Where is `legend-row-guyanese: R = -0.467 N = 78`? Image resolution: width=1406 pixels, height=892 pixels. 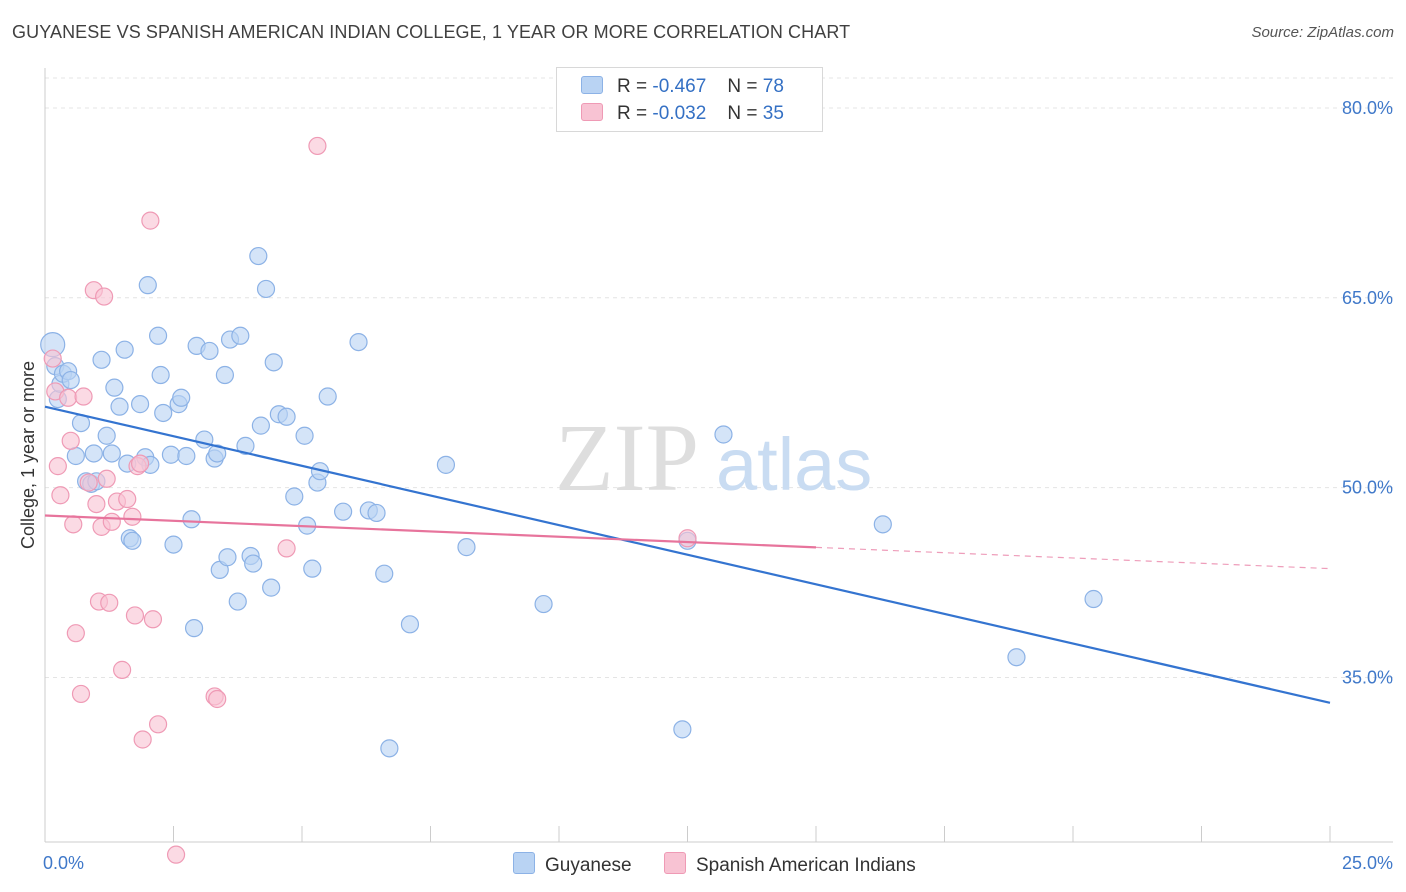 legend-row-guyanese: R = -0.467 N = 78 is located at coordinates (682, 87).